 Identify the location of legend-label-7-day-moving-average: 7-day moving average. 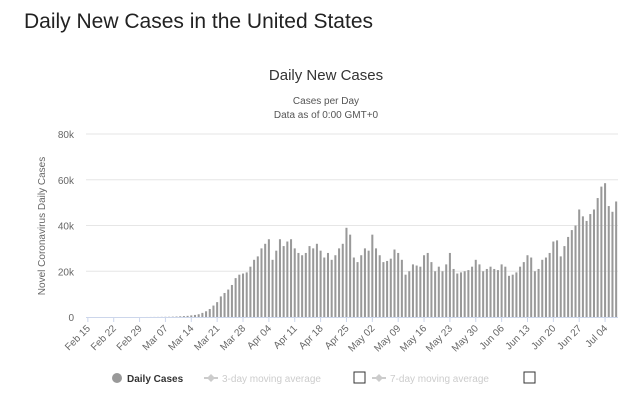
(439, 379).